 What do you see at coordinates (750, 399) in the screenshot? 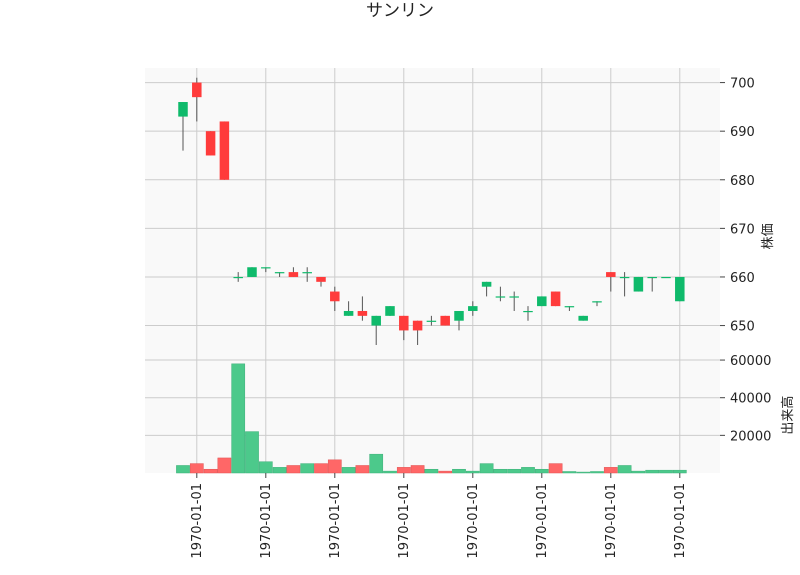
I see `volume-tick-label: 40000` at bounding box center [750, 399].